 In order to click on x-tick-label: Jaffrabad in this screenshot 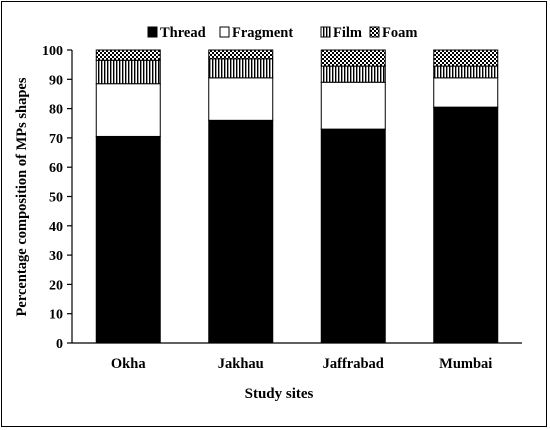, I will do `click(353, 364)`.